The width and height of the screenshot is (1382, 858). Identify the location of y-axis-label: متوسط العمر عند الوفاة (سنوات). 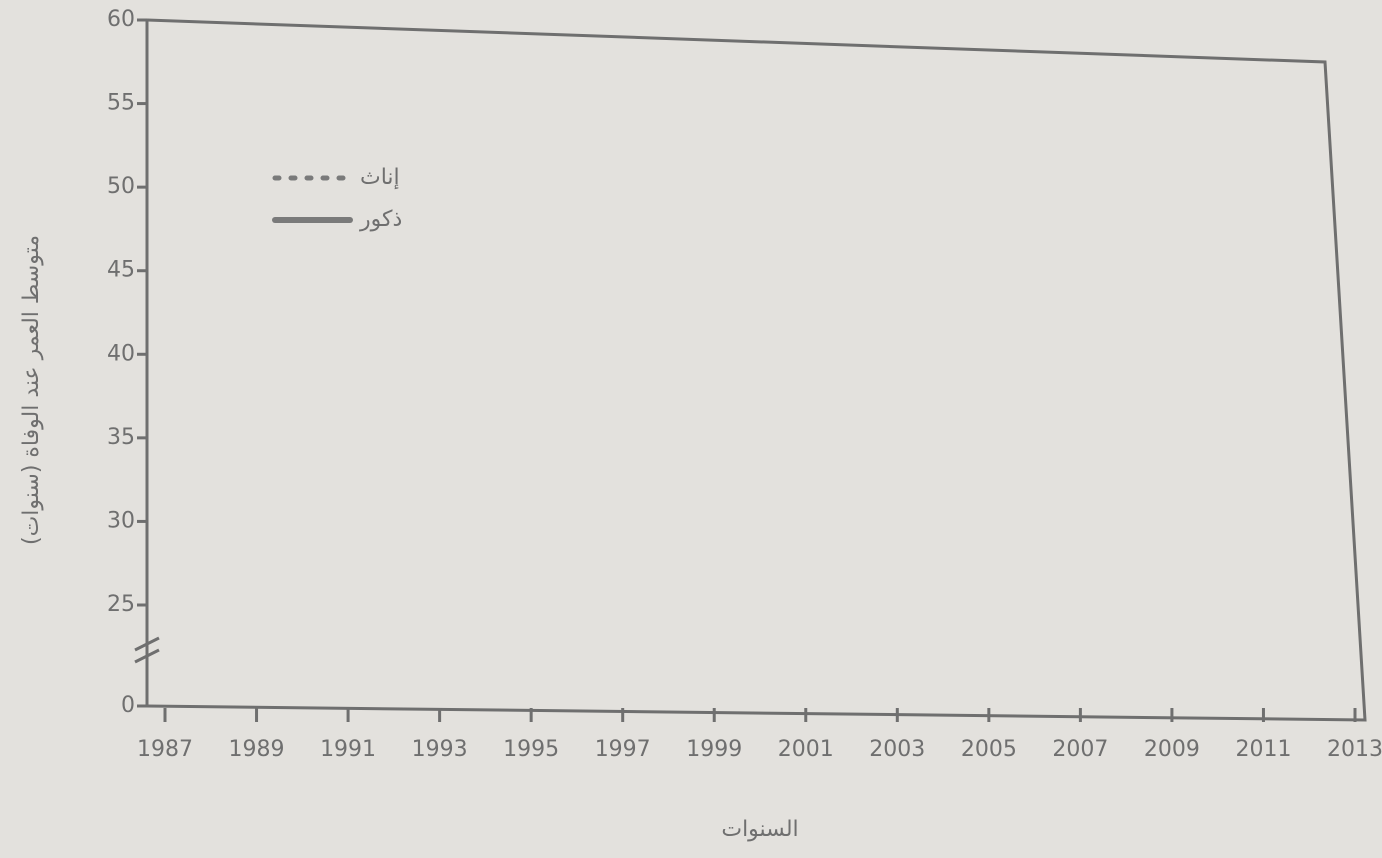
(31, 390).